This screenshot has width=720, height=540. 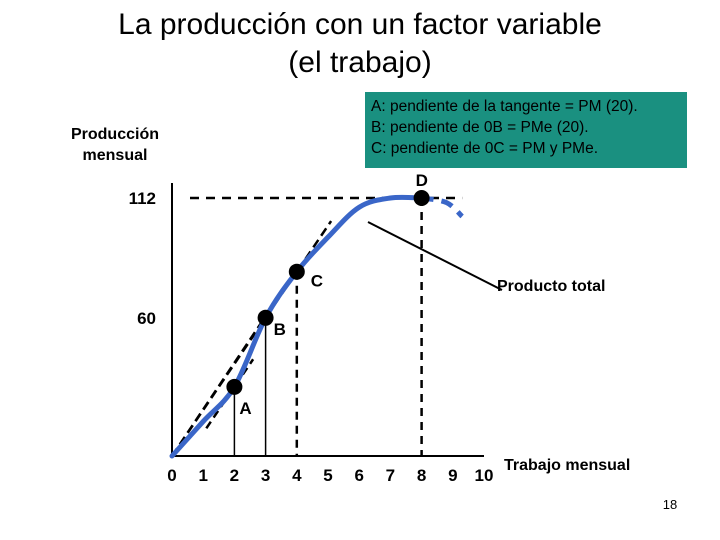 I want to click on x-tick-label: 6, so click(x=358, y=475).